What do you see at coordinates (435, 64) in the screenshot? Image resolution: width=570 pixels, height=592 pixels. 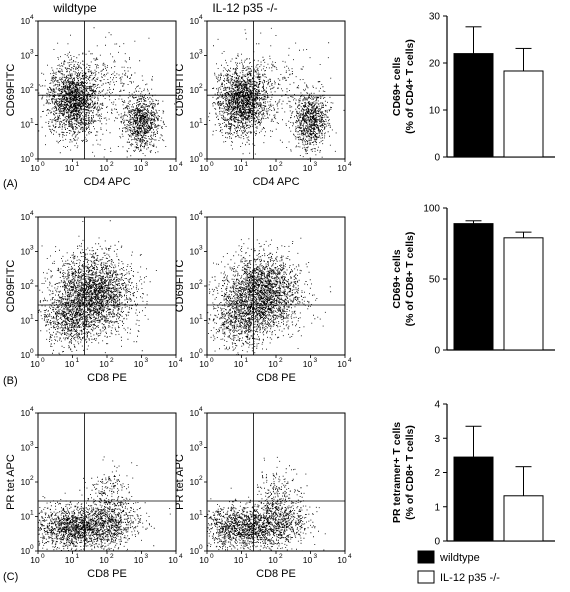 I see `y-tick-label: 20` at bounding box center [435, 64].